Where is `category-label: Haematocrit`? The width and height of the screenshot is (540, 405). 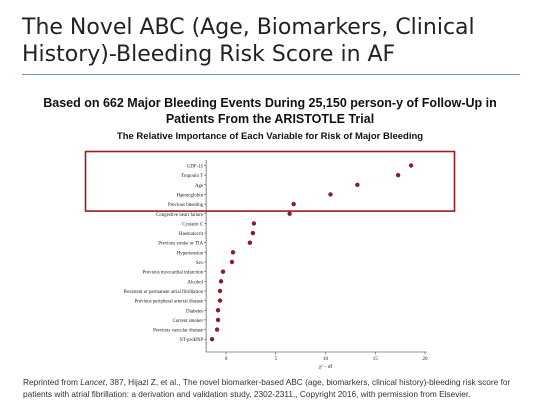 category-label: Haematocrit is located at coordinates (191, 234).